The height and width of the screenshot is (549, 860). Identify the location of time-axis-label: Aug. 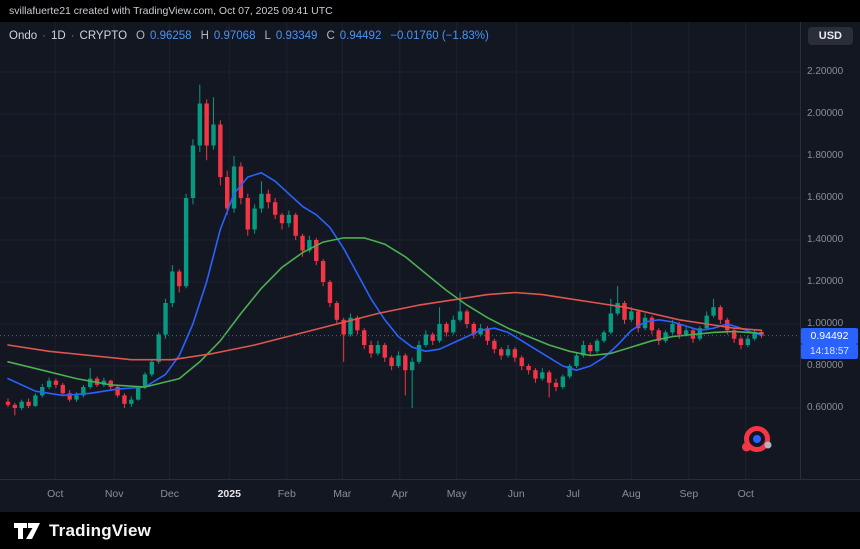
(631, 494).